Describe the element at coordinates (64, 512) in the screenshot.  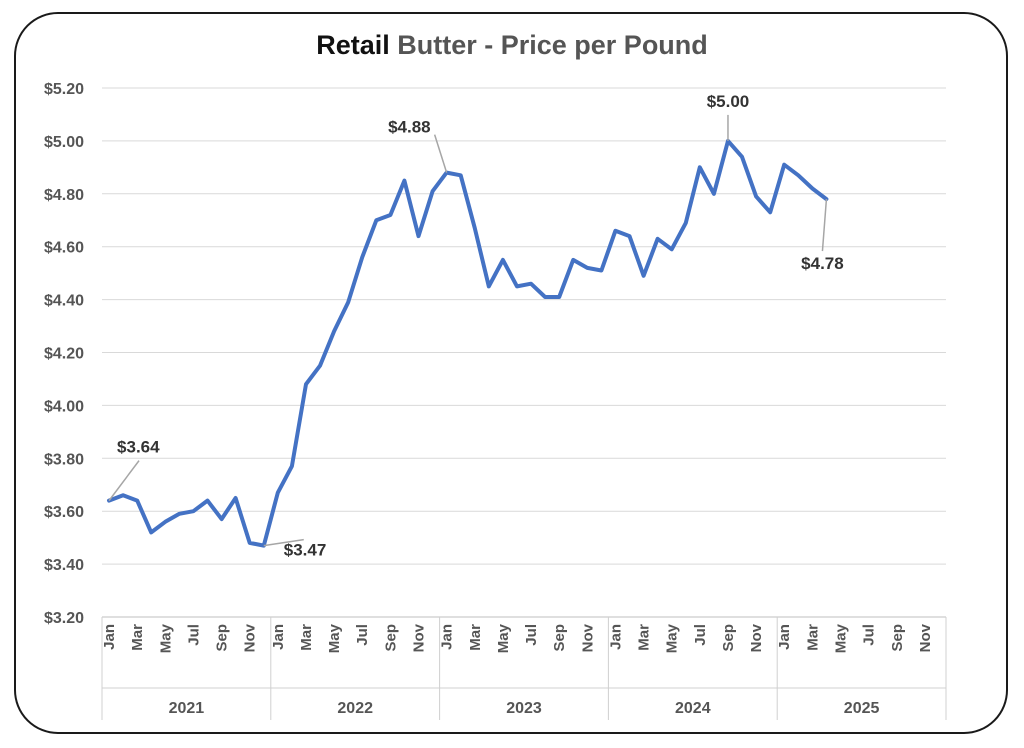
I see `y-tick-label: $3.60` at that location.